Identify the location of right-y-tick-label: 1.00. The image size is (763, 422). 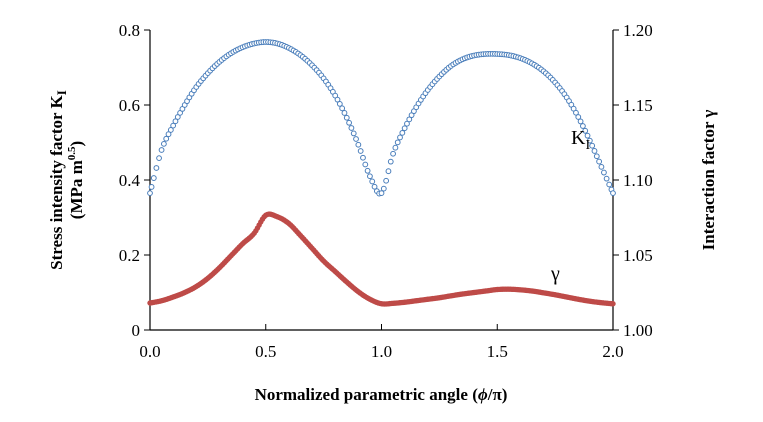
(638, 330).